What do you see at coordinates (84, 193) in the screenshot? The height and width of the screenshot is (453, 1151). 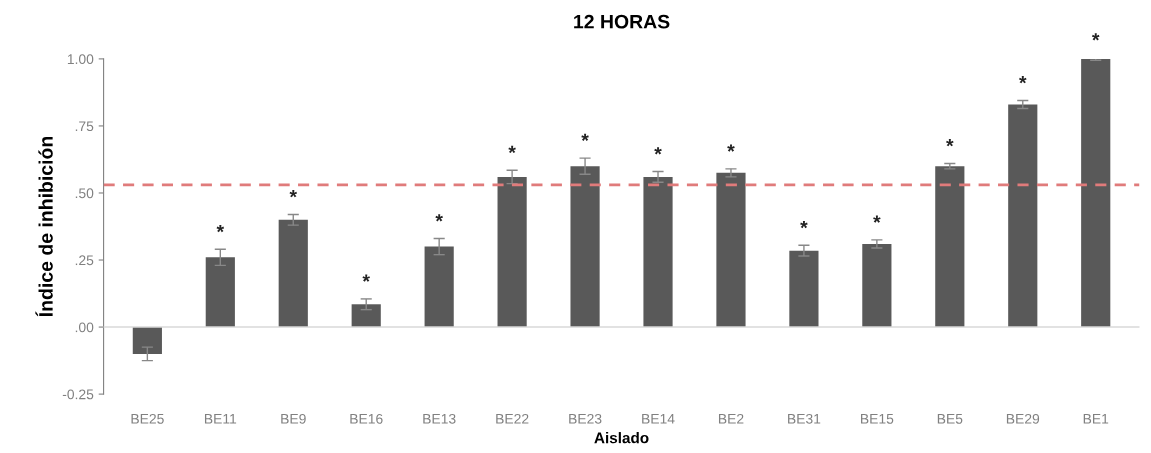 I see `y-tick-label: .50` at bounding box center [84, 193].